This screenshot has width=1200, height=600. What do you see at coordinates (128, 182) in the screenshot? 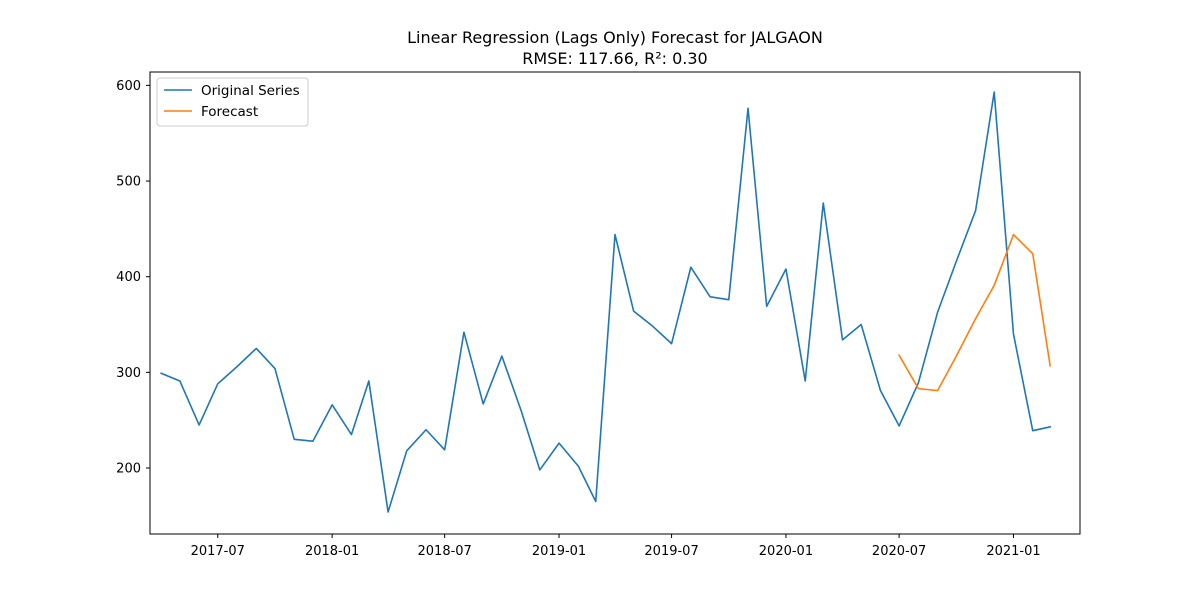
I see `y-tick-label: 500` at bounding box center [128, 182].